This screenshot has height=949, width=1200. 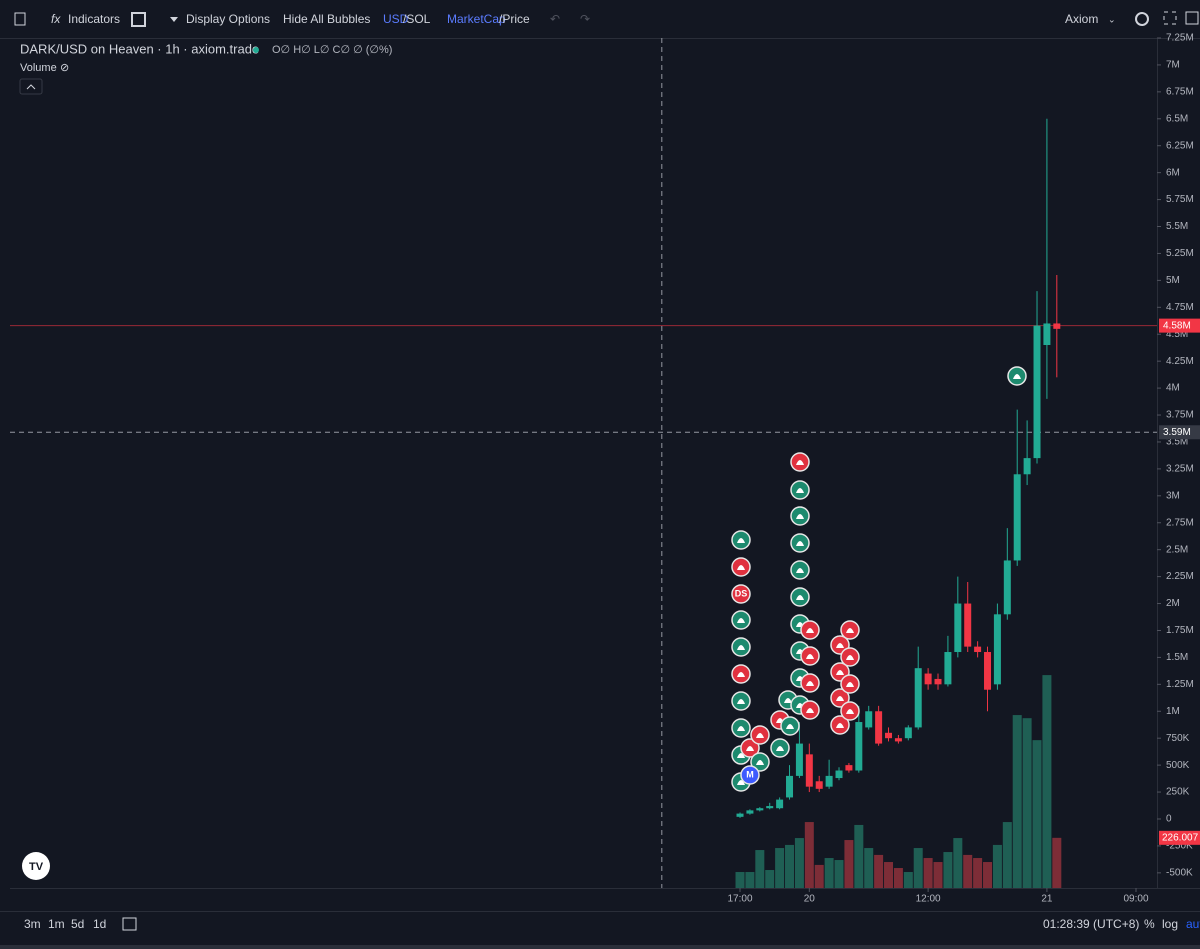 What do you see at coordinates (1135, 899) in the screenshot?
I see `x-tick-label: 09:00` at bounding box center [1135, 899].